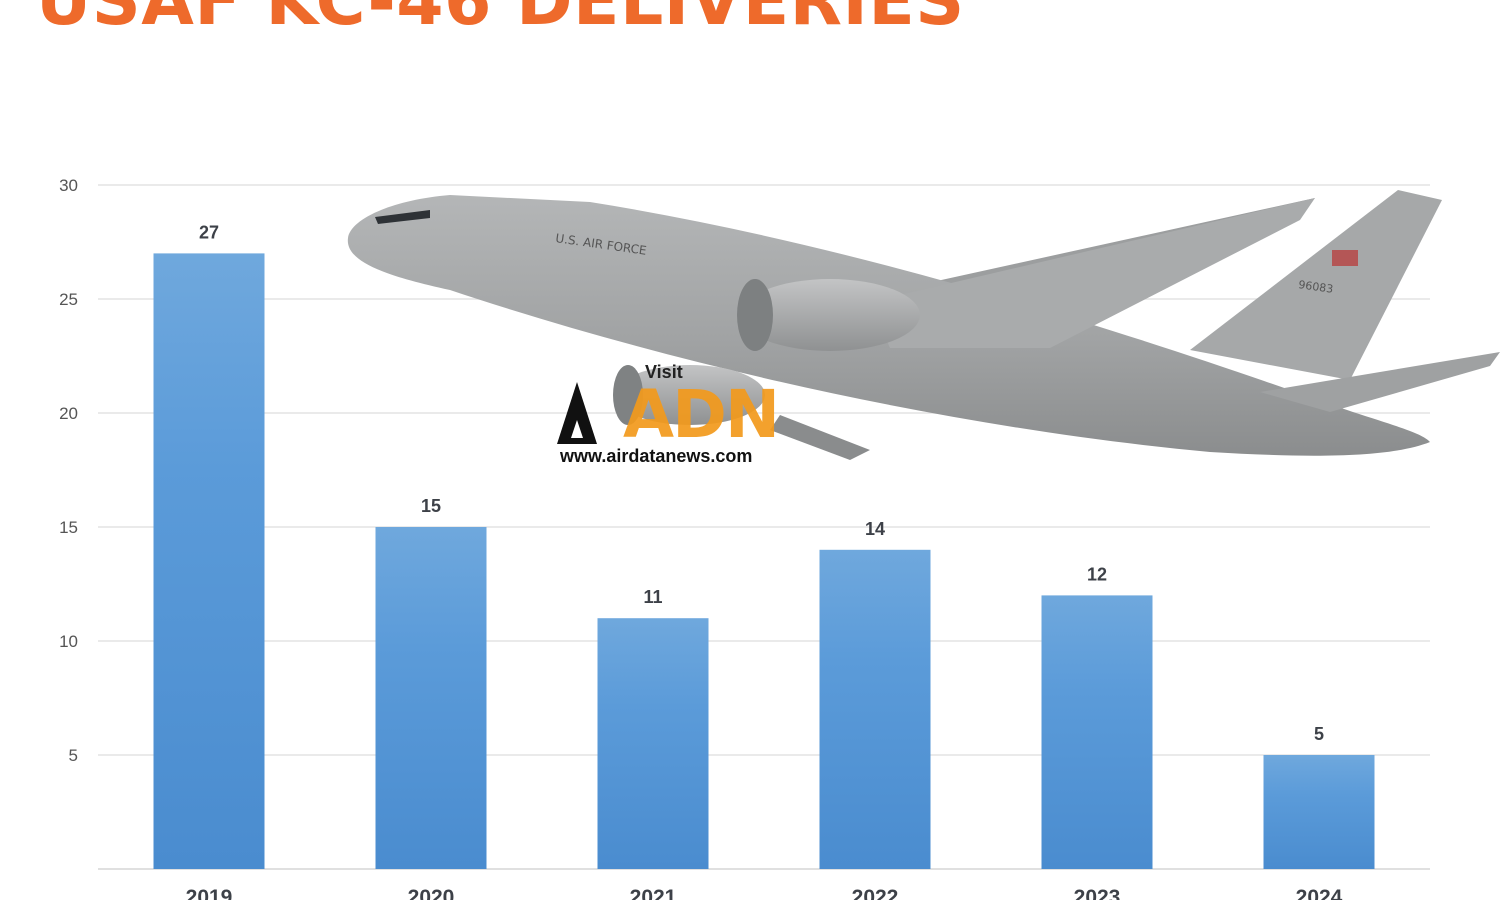  What do you see at coordinates (652, 597) in the screenshot?
I see `data-label: 11` at bounding box center [652, 597].